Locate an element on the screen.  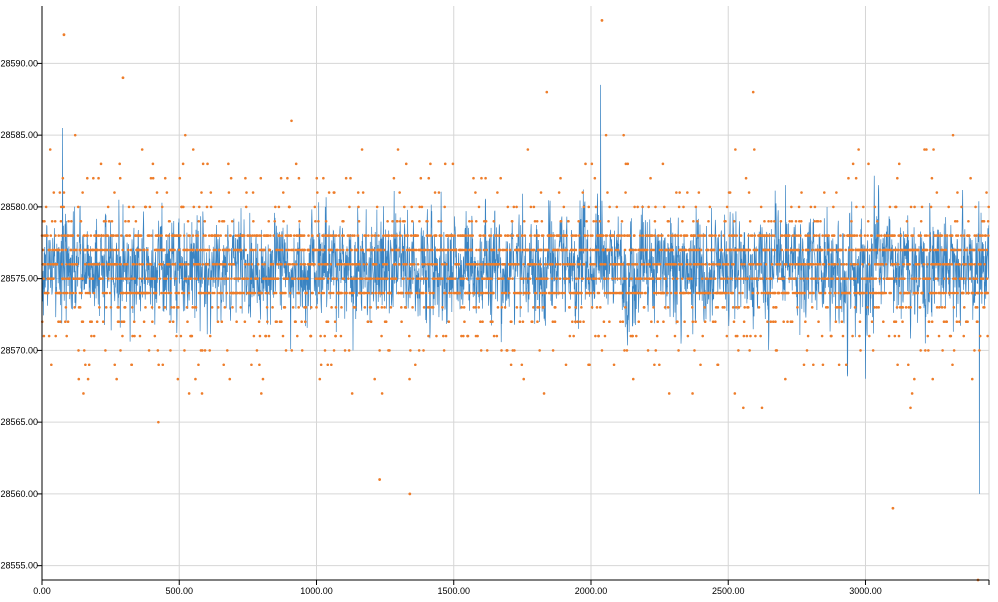
x-tick-label: 1000.00 is located at coordinates (316, 591).